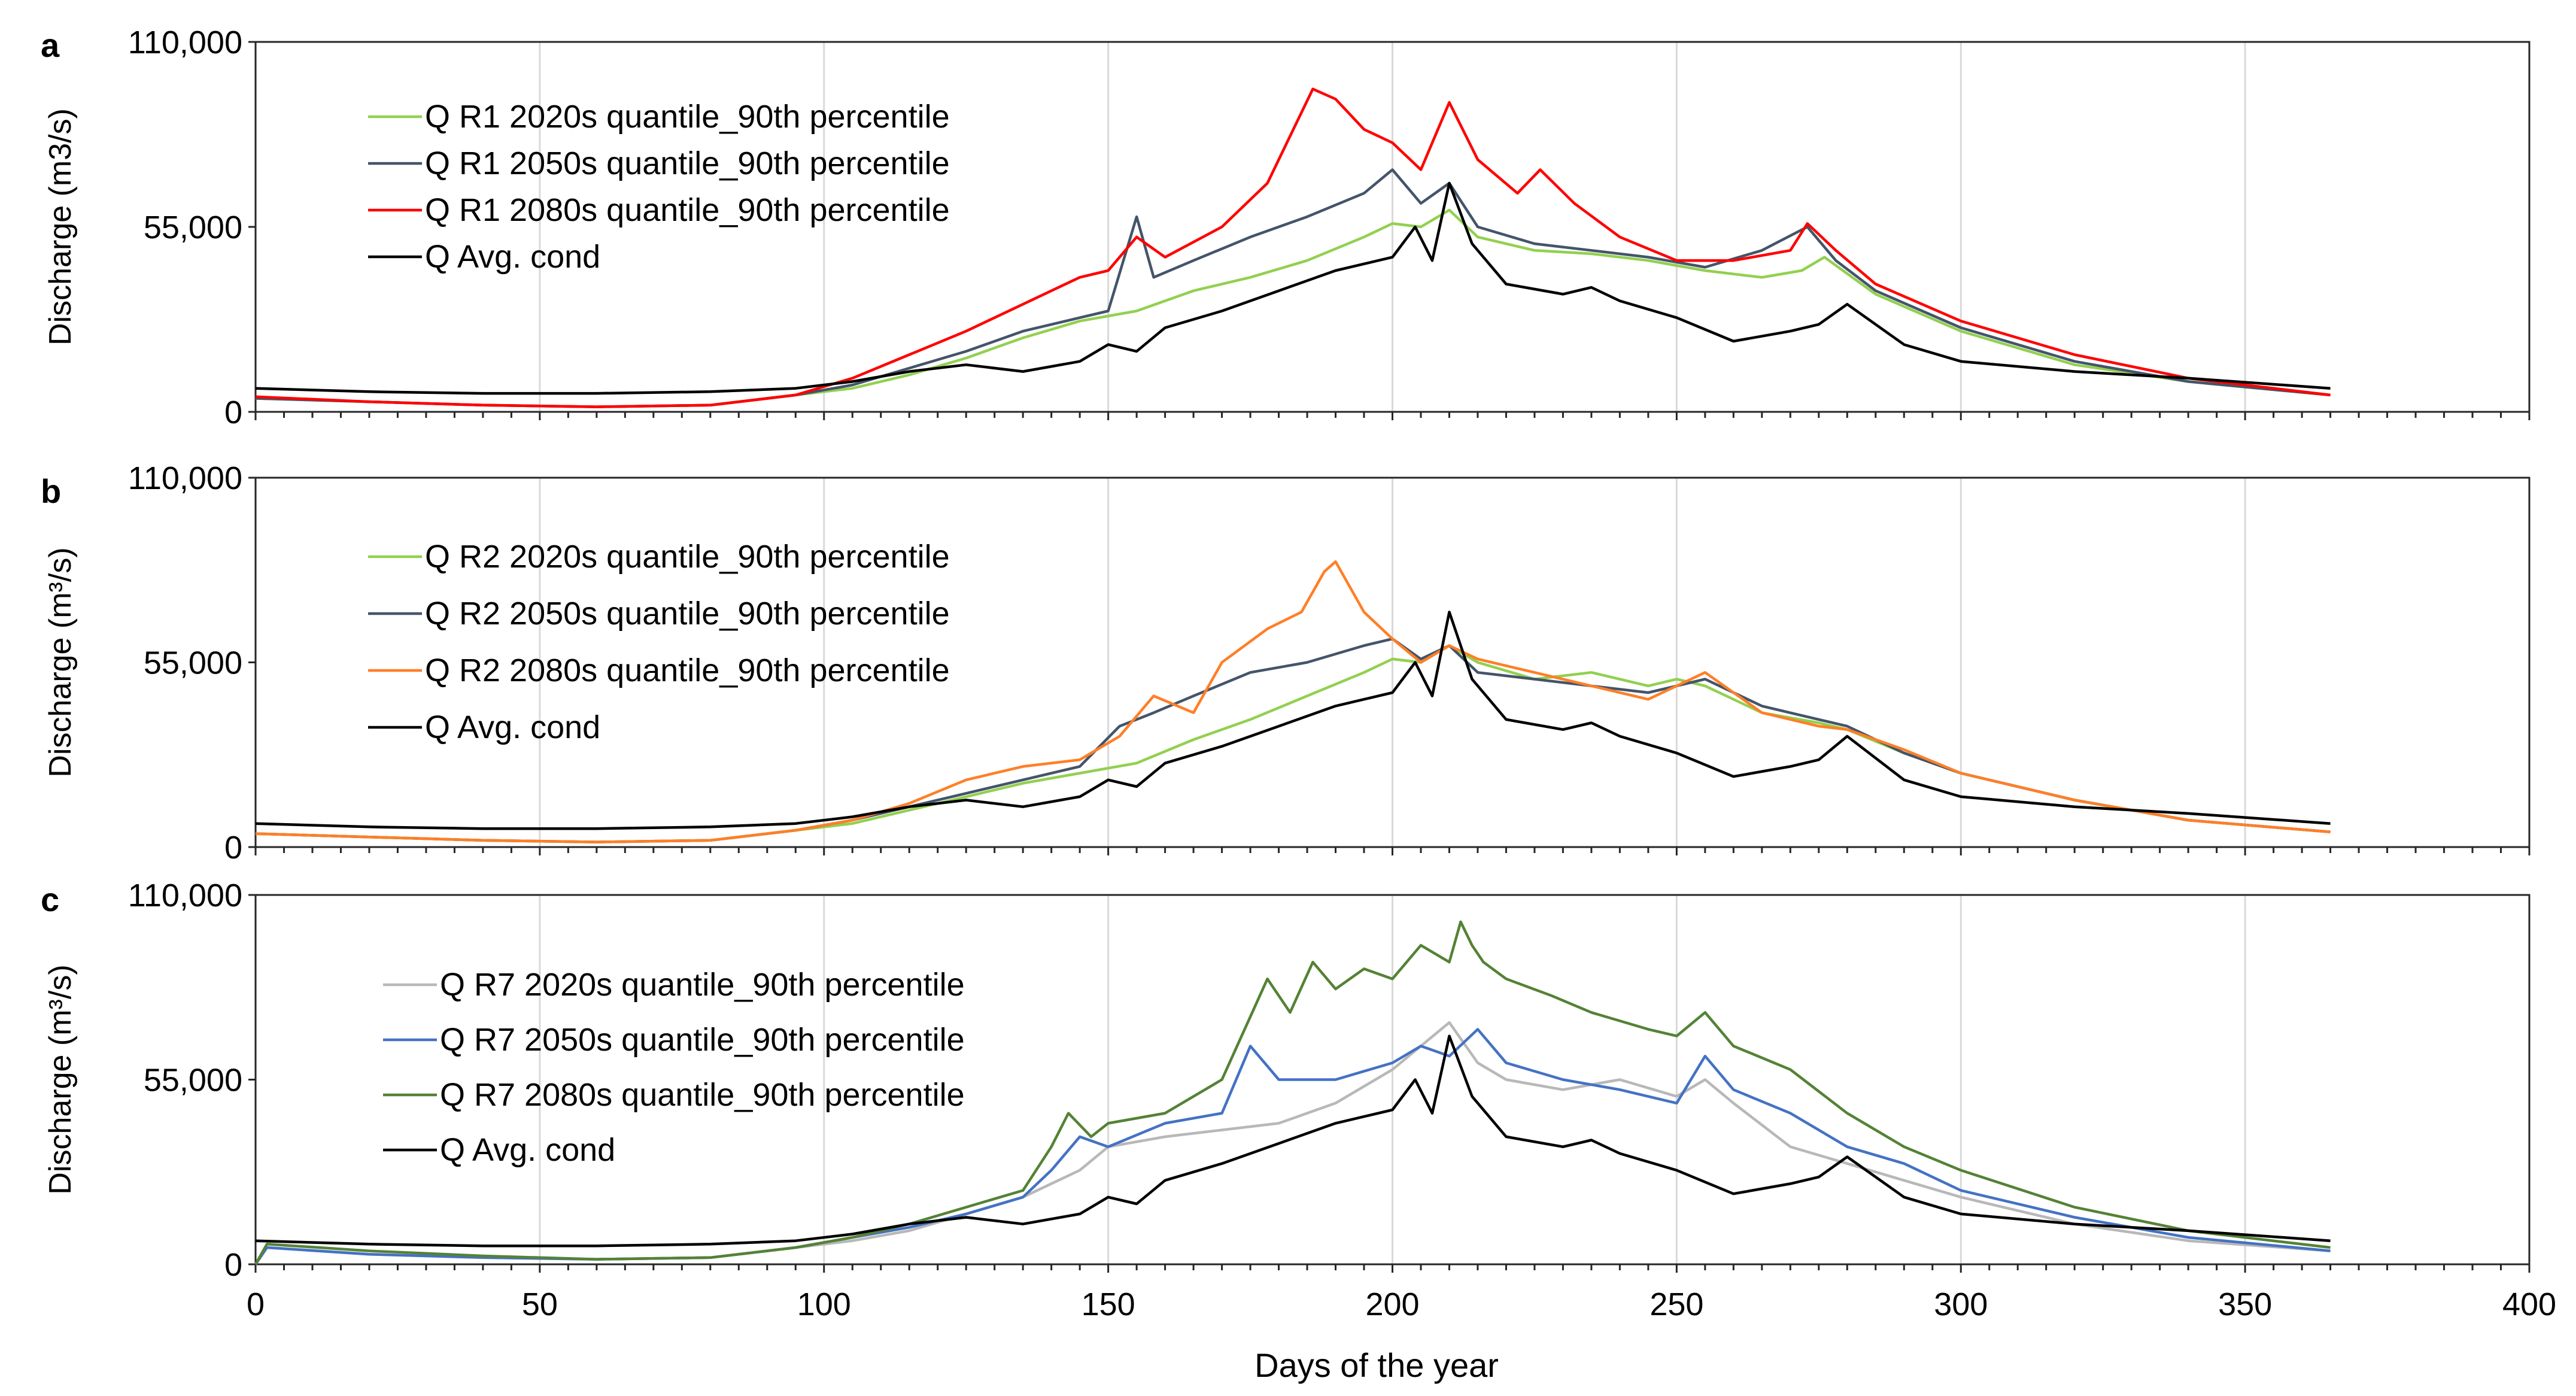 This screenshot has width=2576, height=1396. What do you see at coordinates (51, 491) in the screenshot?
I see `panel-letter: b` at bounding box center [51, 491].